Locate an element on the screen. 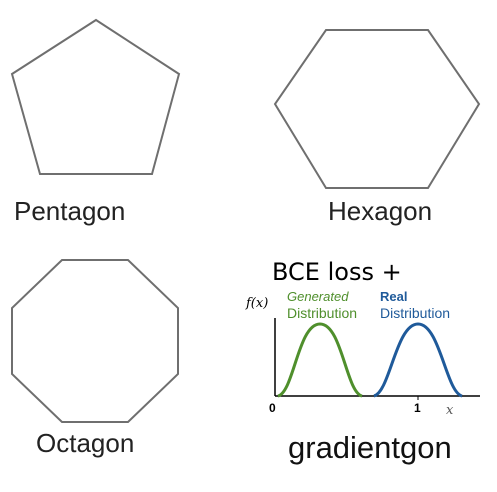 Image resolution: width=497 pixels, height=492 pixels. real-distribution-label: Real Distribution is located at coordinates (415, 305).